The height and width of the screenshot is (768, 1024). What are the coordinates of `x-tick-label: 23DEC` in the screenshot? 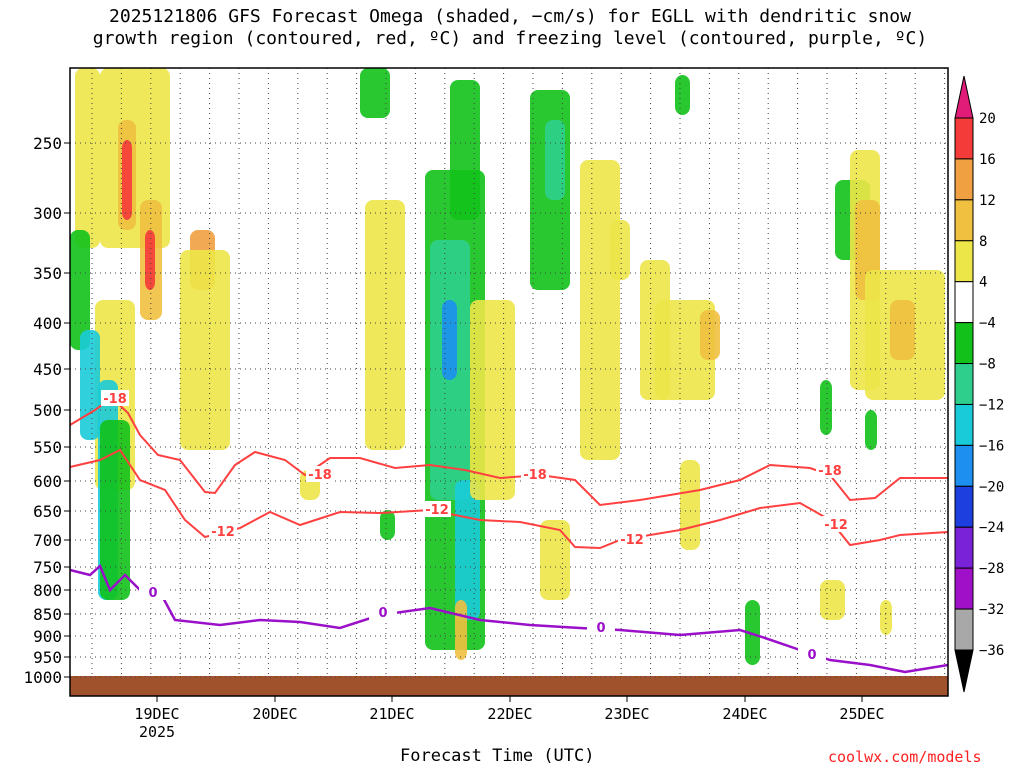 It's located at (626, 714).